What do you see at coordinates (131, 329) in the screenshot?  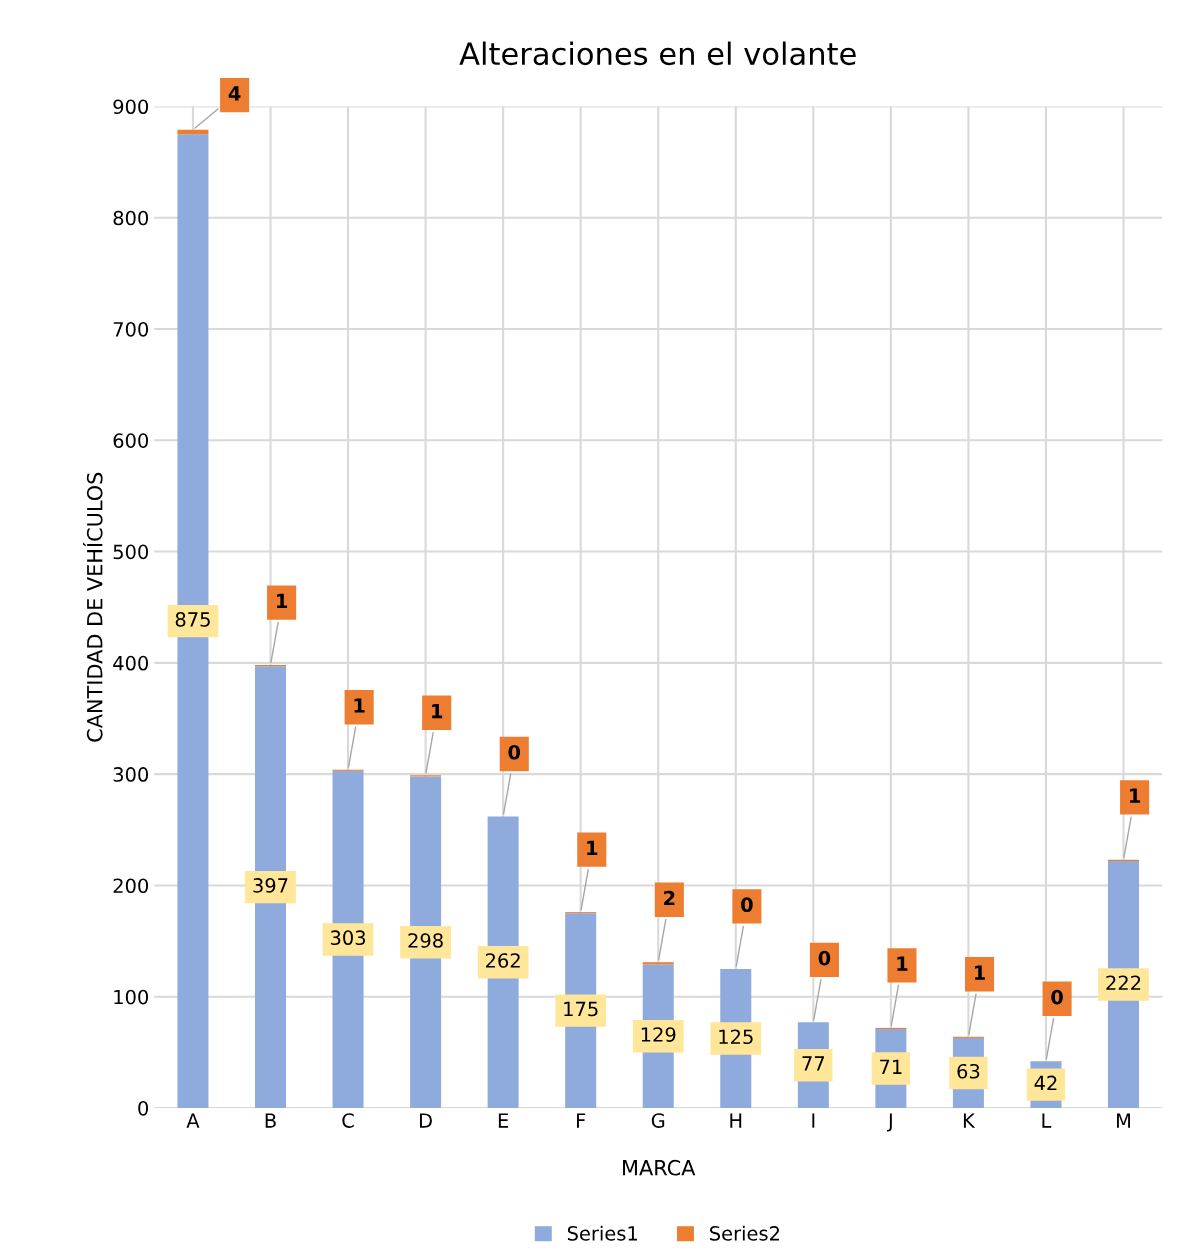 I see `y-tick-label: 700` at bounding box center [131, 329].